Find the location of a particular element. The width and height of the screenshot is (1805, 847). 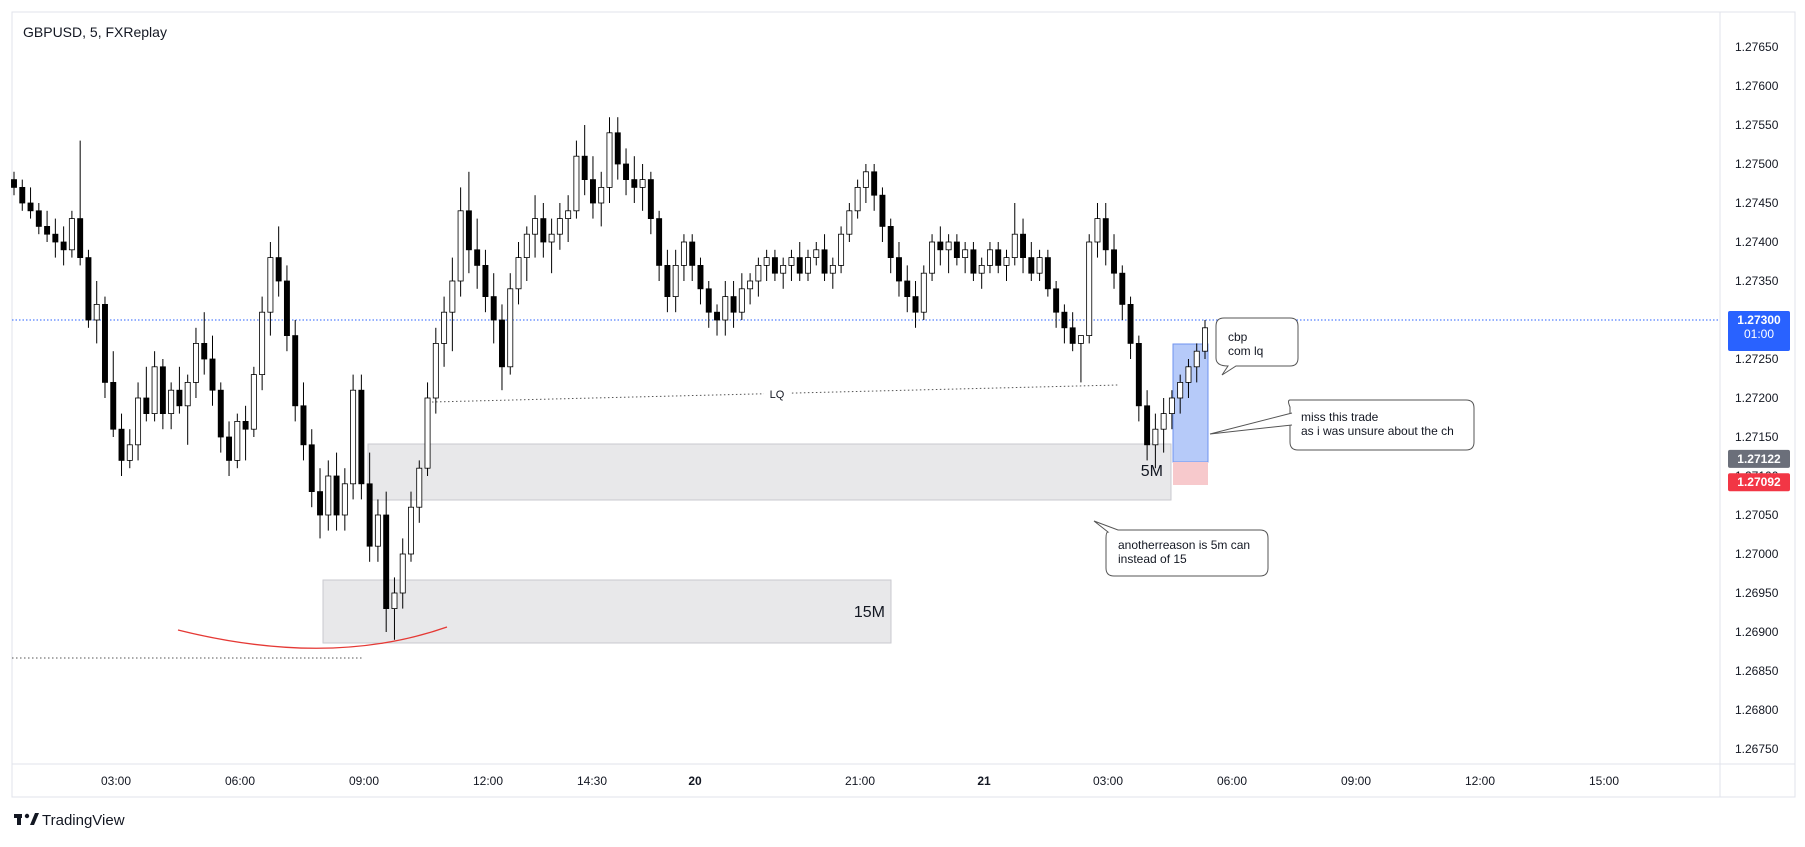

note-miss-pointer is located at coordinates (1251, 423).